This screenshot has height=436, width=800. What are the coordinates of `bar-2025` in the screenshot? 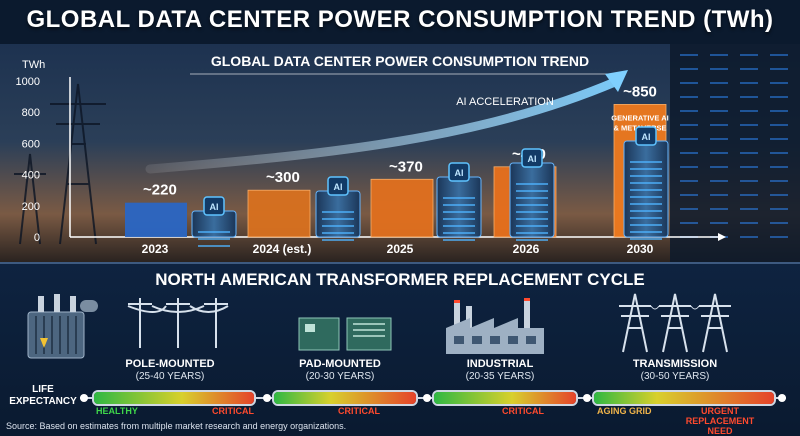 It's located at (402, 208).